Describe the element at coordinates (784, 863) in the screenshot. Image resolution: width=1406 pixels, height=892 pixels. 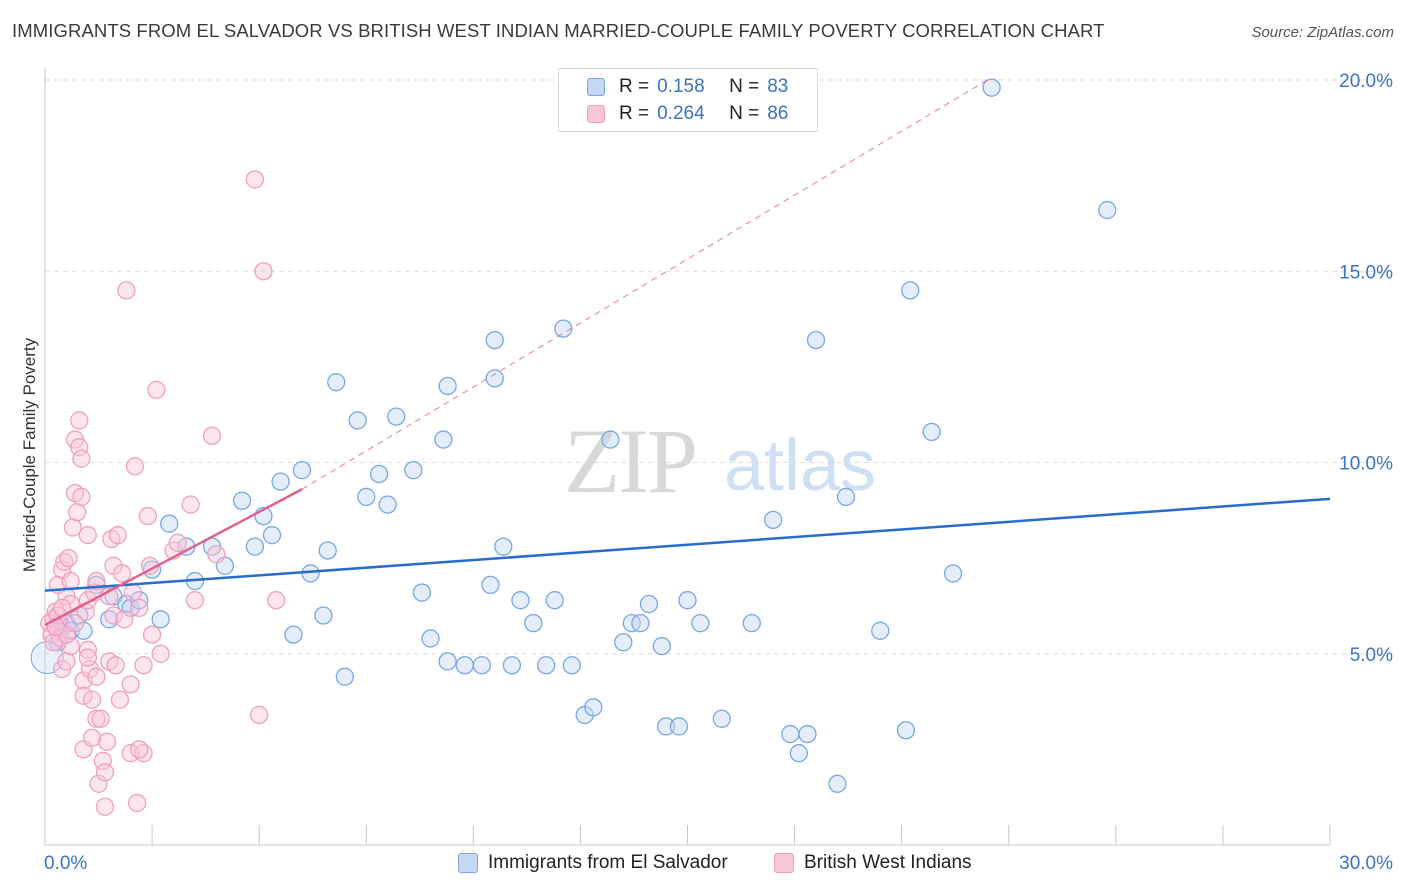
I see `legend-swatch-pink` at that location.